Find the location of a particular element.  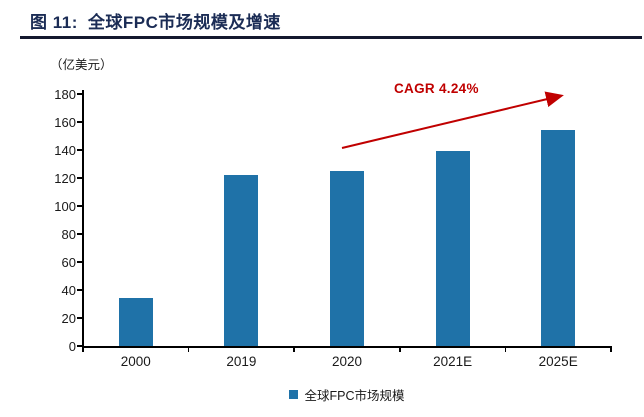

y-tick-label: 120 is located at coordinates (65, 178).